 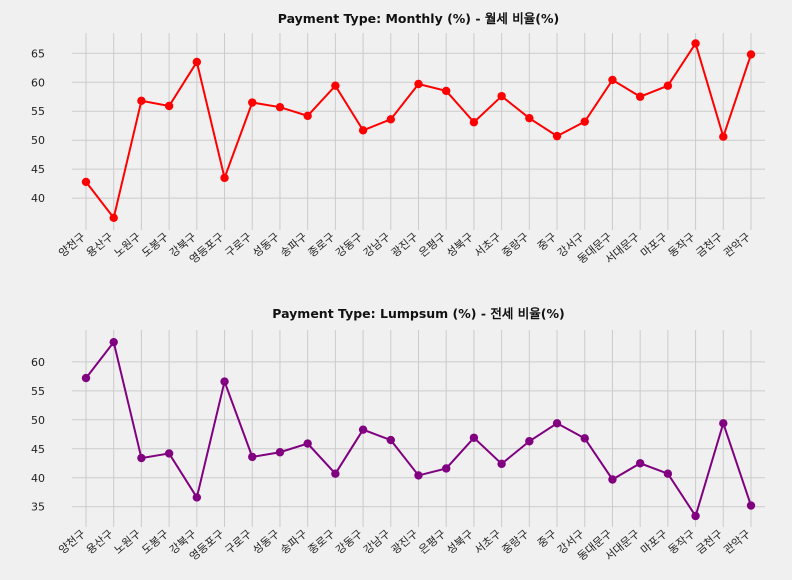 What do you see at coordinates (349, 244) in the screenshot?
I see `monthly-x-tick-label: 강동구` at bounding box center [349, 244].